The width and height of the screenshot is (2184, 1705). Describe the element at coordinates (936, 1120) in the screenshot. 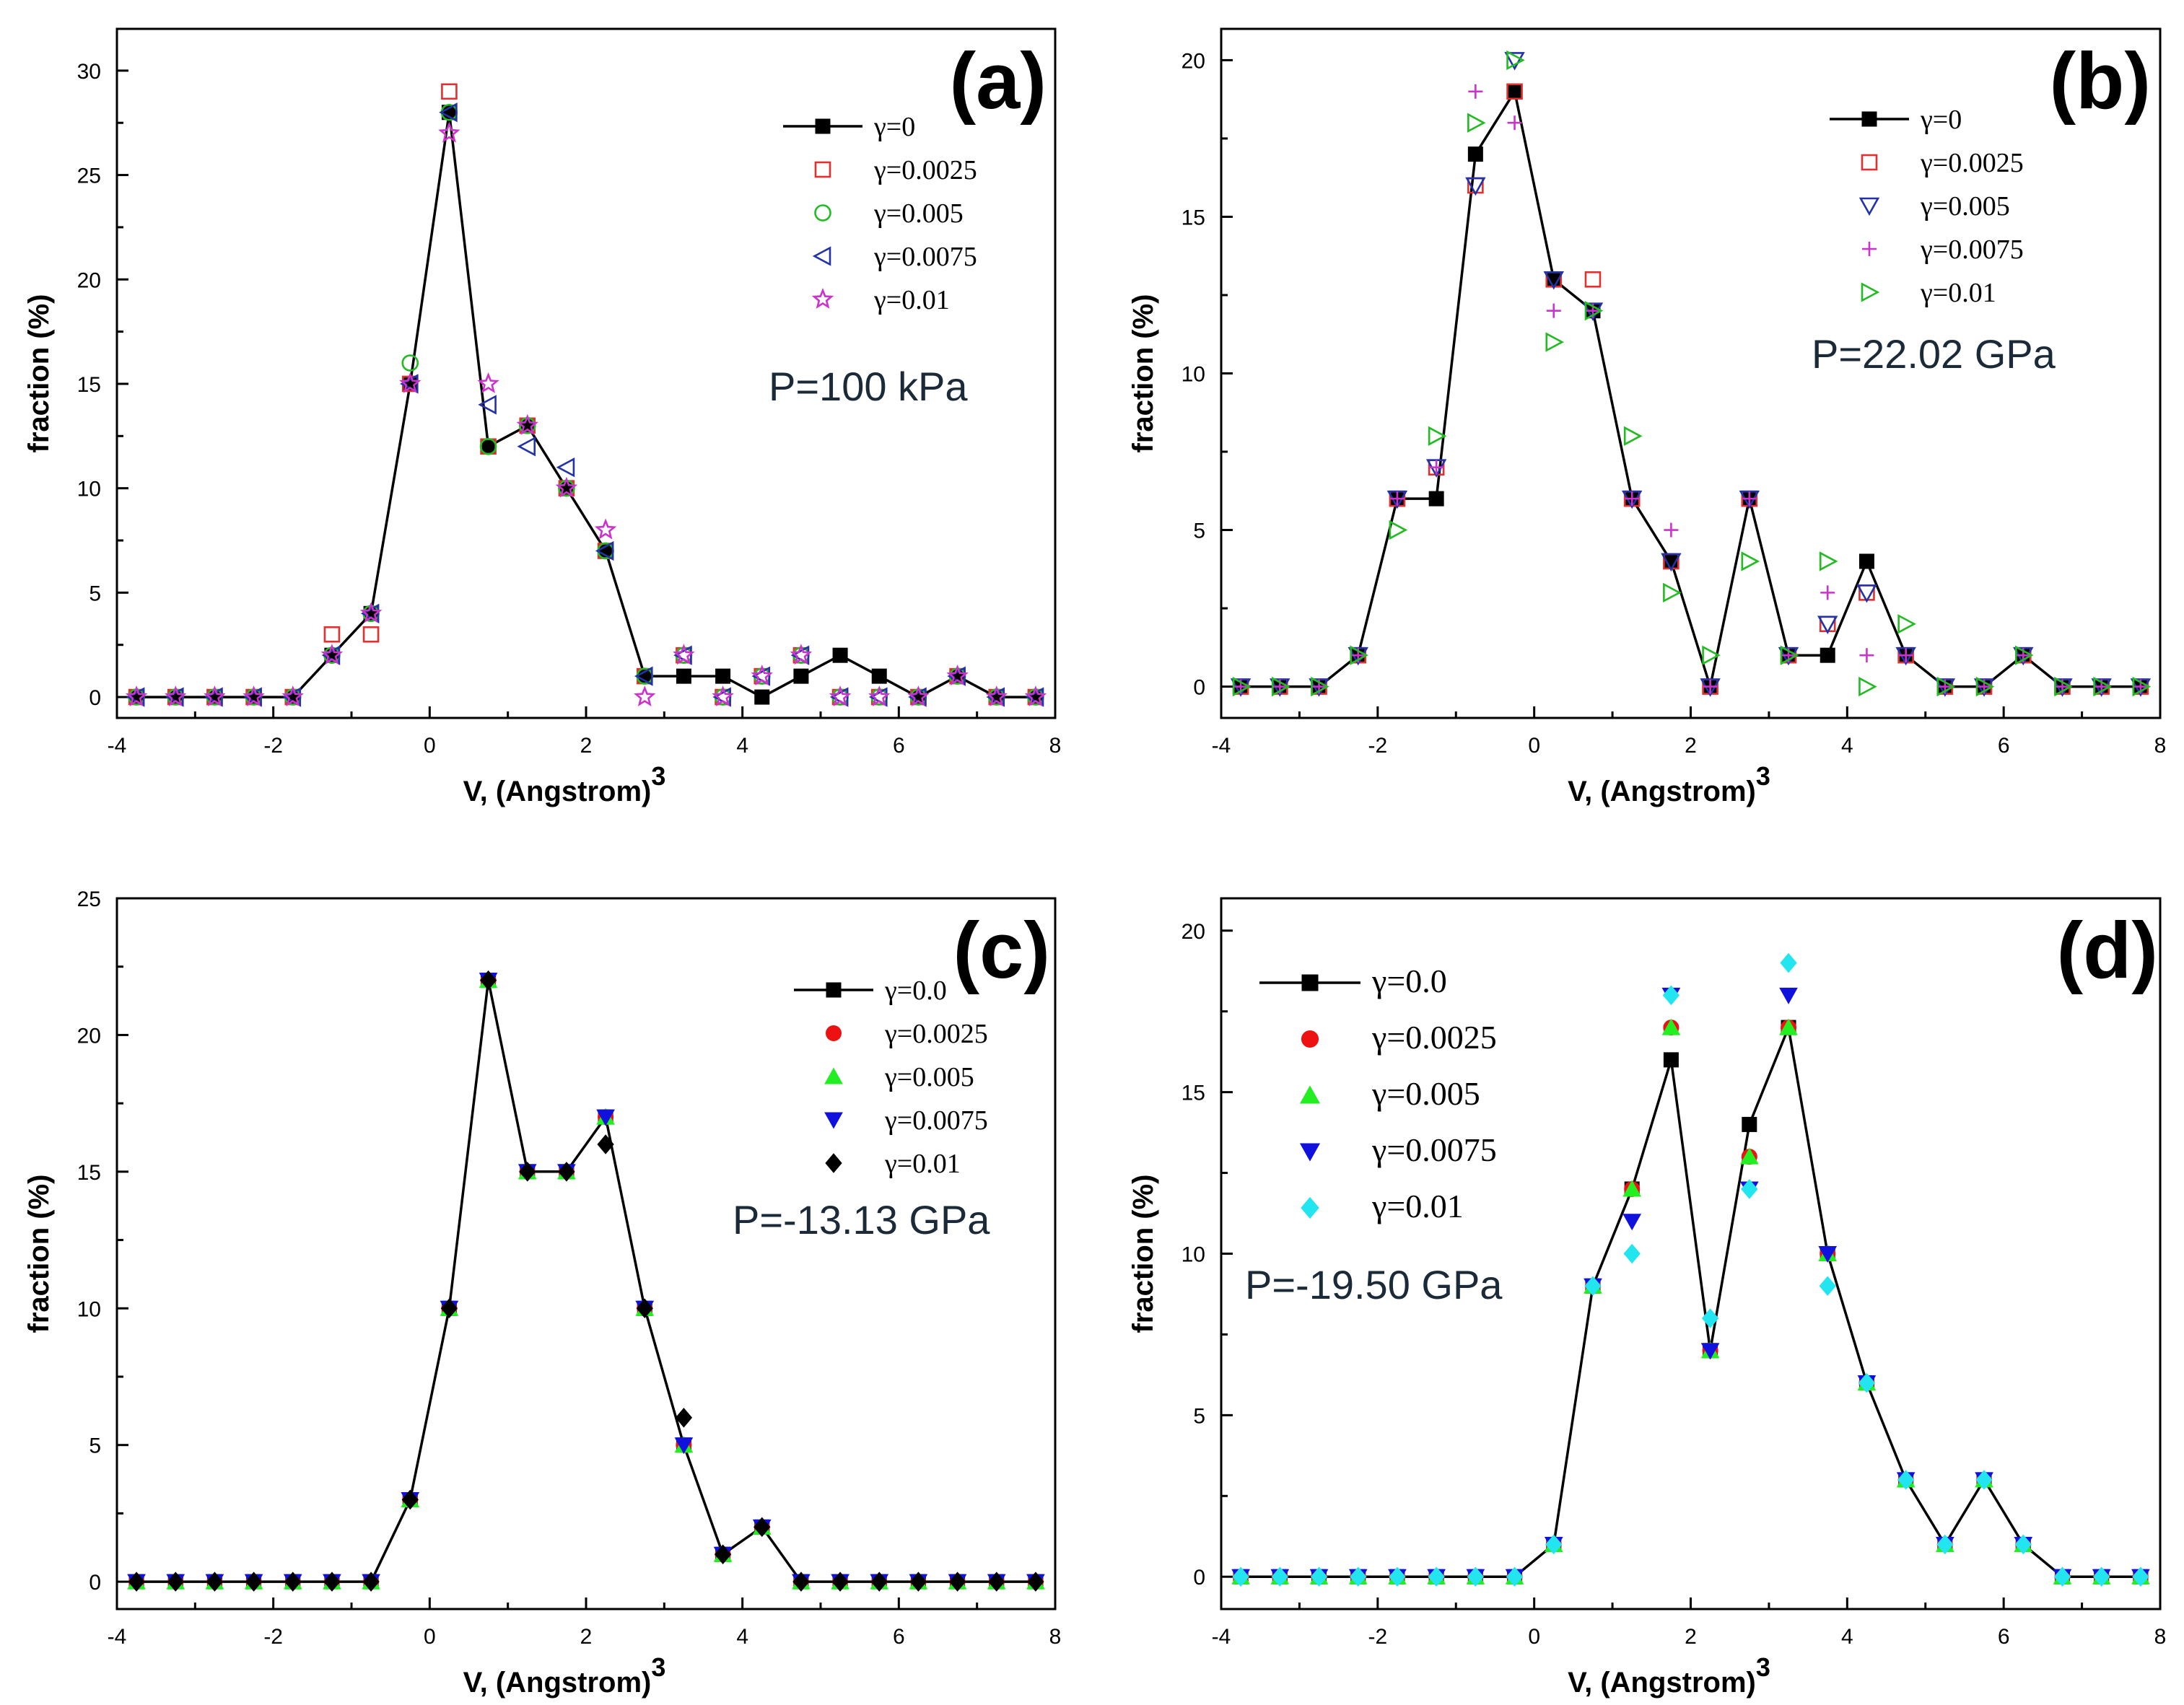

I see `legend-label: γ=0.0075` at that location.